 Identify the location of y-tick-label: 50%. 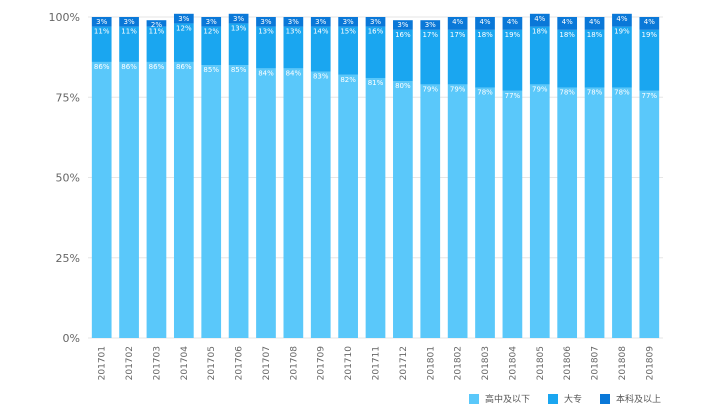
(68, 178).